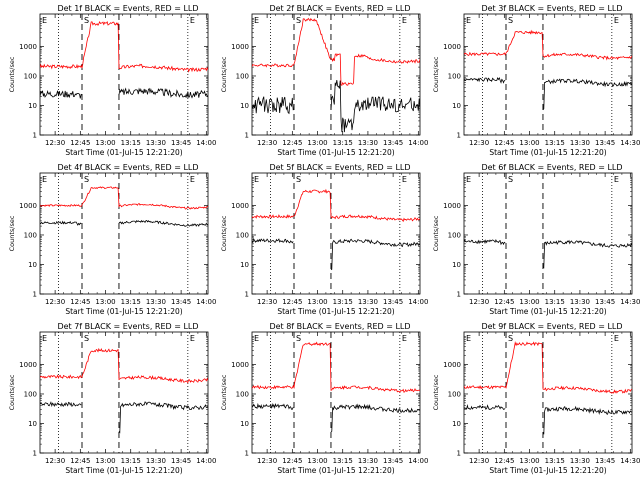 This screenshot has height=480, width=640. What do you see at coordinates (551, 326) in the screenshot?
I see `panel-title: Det 9f BLACK = Events, RED = LLD` at bounding box center [551, 326].